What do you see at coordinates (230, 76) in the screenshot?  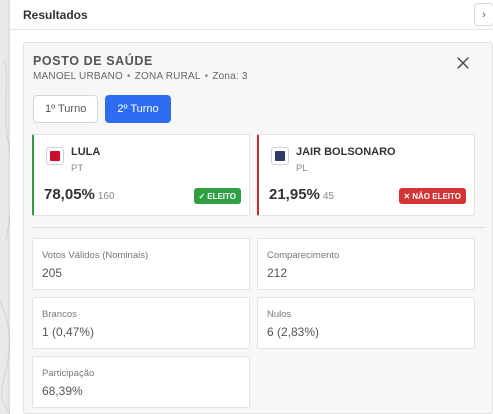 I see `location-zone: Zona: 3` at bounding box center [230, 76].